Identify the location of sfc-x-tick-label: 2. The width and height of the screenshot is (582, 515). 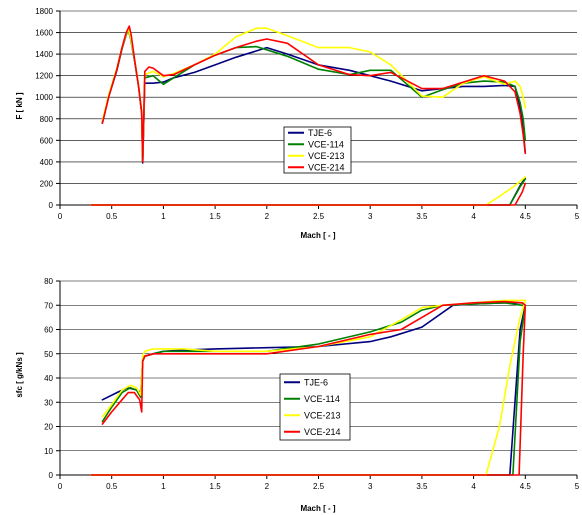
(267, 486).